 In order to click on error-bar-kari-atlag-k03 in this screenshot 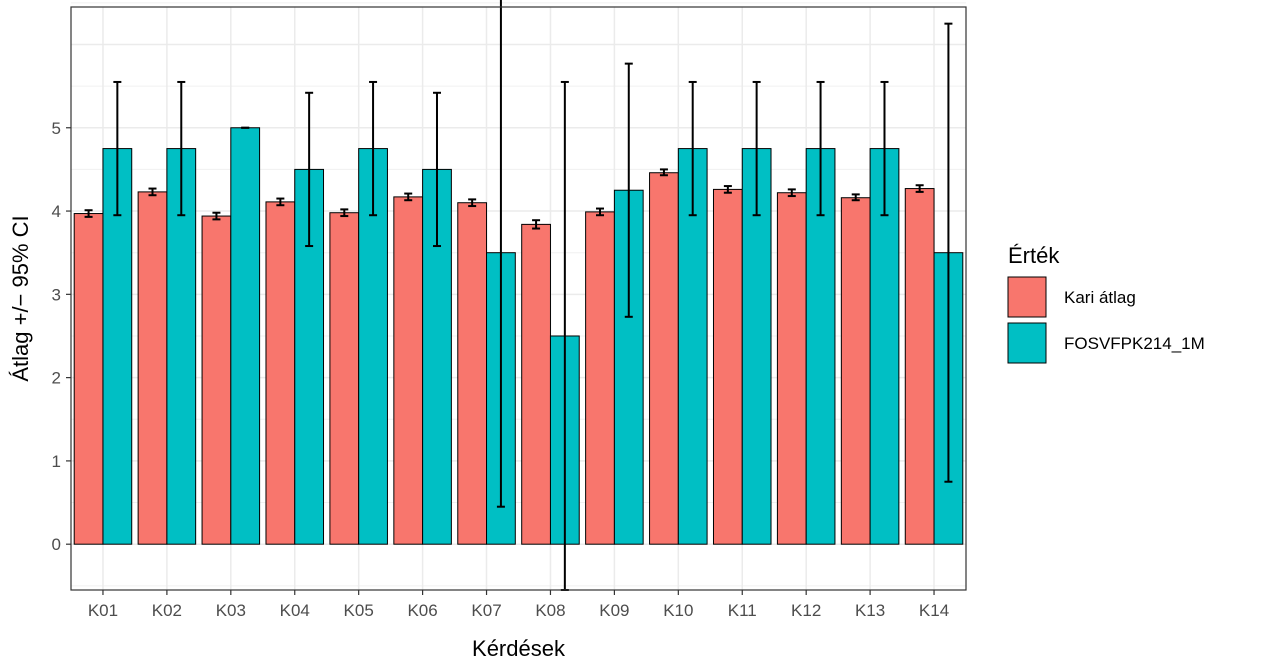, I will do `click(216, 216)`.